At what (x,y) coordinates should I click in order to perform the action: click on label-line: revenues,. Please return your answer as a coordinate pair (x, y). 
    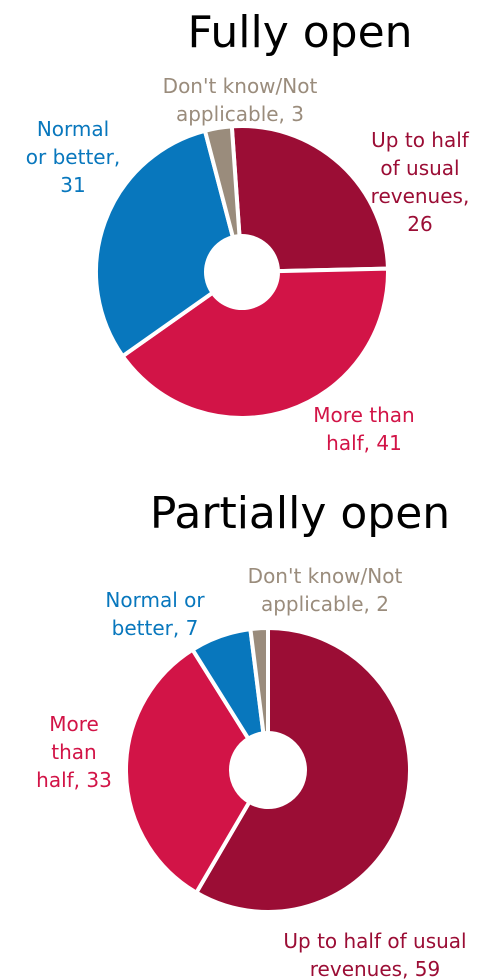
    Looking at the image, I should click on (420, 196).